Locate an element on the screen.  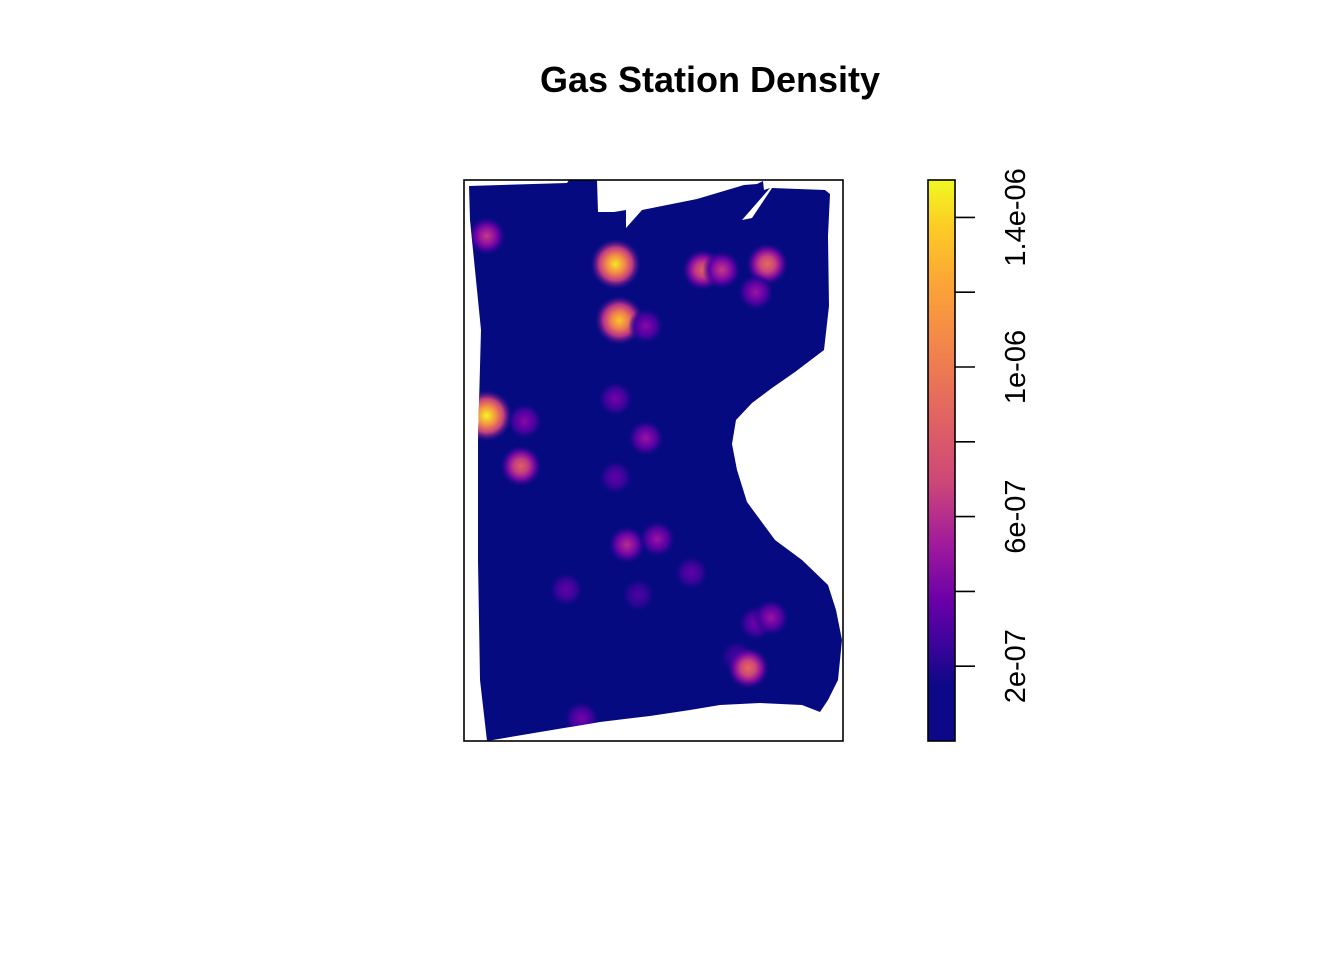
legend-tick-label: 1.4e-06 is located at coordinates (1016, 217).